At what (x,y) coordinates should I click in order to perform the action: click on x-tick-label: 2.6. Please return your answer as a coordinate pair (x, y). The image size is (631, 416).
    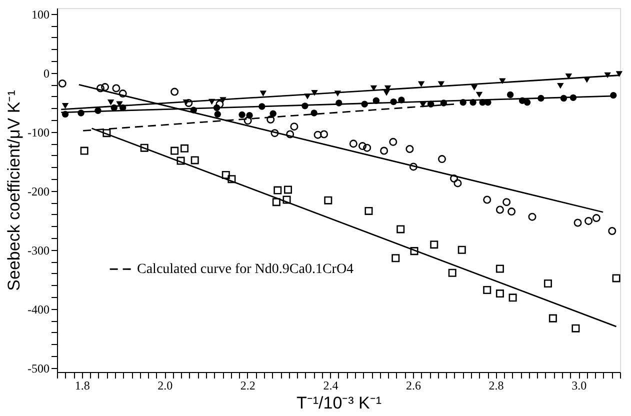
    Looking at the image, I should click on (414, 385).